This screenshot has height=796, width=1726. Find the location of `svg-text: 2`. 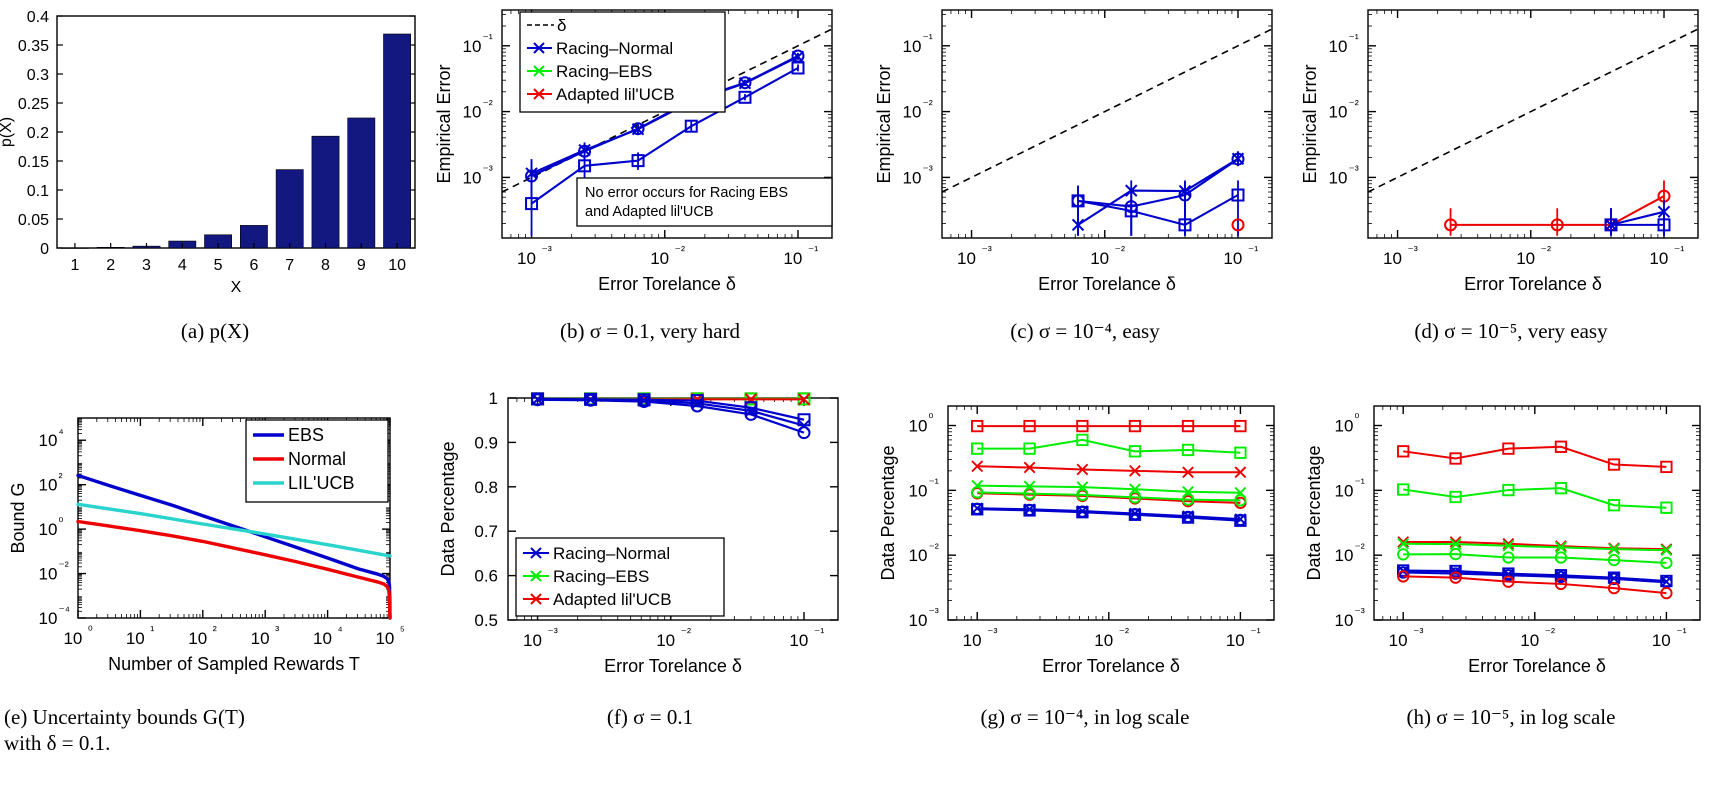

svg-text: 2 is located at coordinates (110, 265).